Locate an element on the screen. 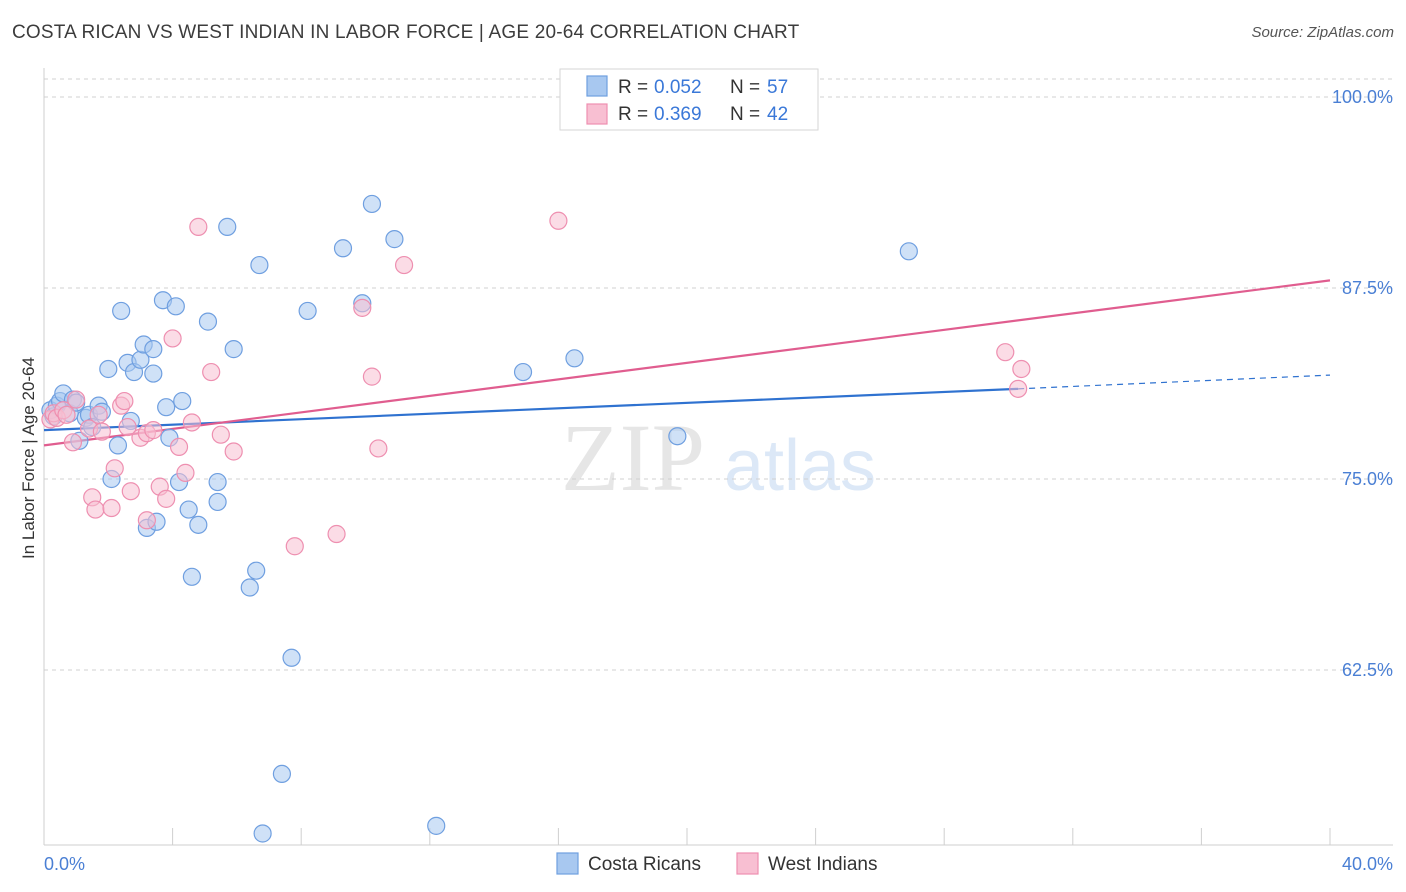 This screenshot has height=892, width=1406. legend-n-label-2: N = is located at coordinates (745, 114).